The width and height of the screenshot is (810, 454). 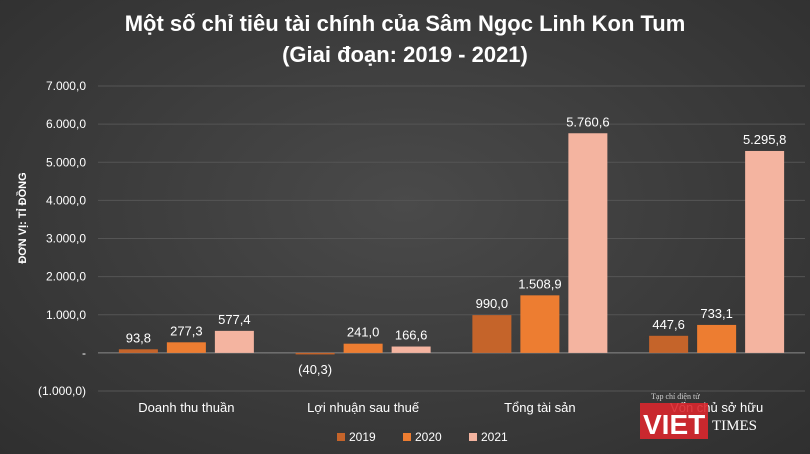 What do you see at coordinates (540, 407) in the screenshot?
I see `x-category-label: Tổng tài sản` at bounding box center [540, 407].